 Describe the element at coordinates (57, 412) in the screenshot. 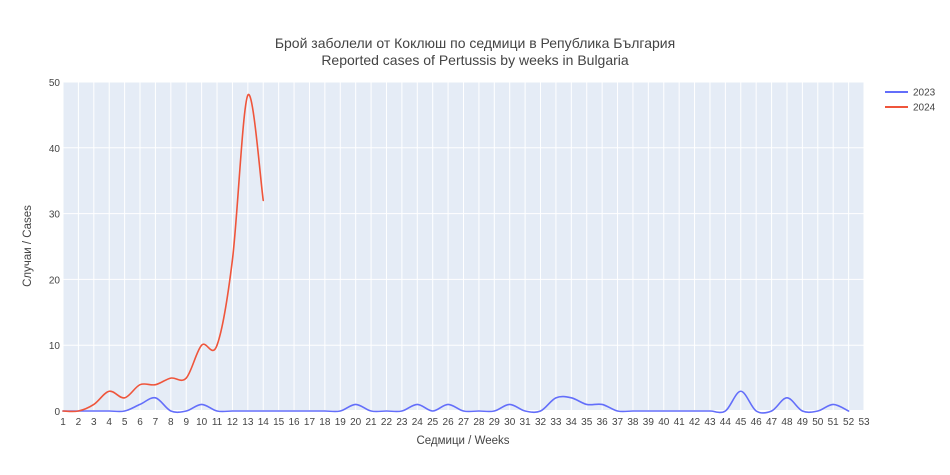

I see `y-tick-label: 0` at that location.